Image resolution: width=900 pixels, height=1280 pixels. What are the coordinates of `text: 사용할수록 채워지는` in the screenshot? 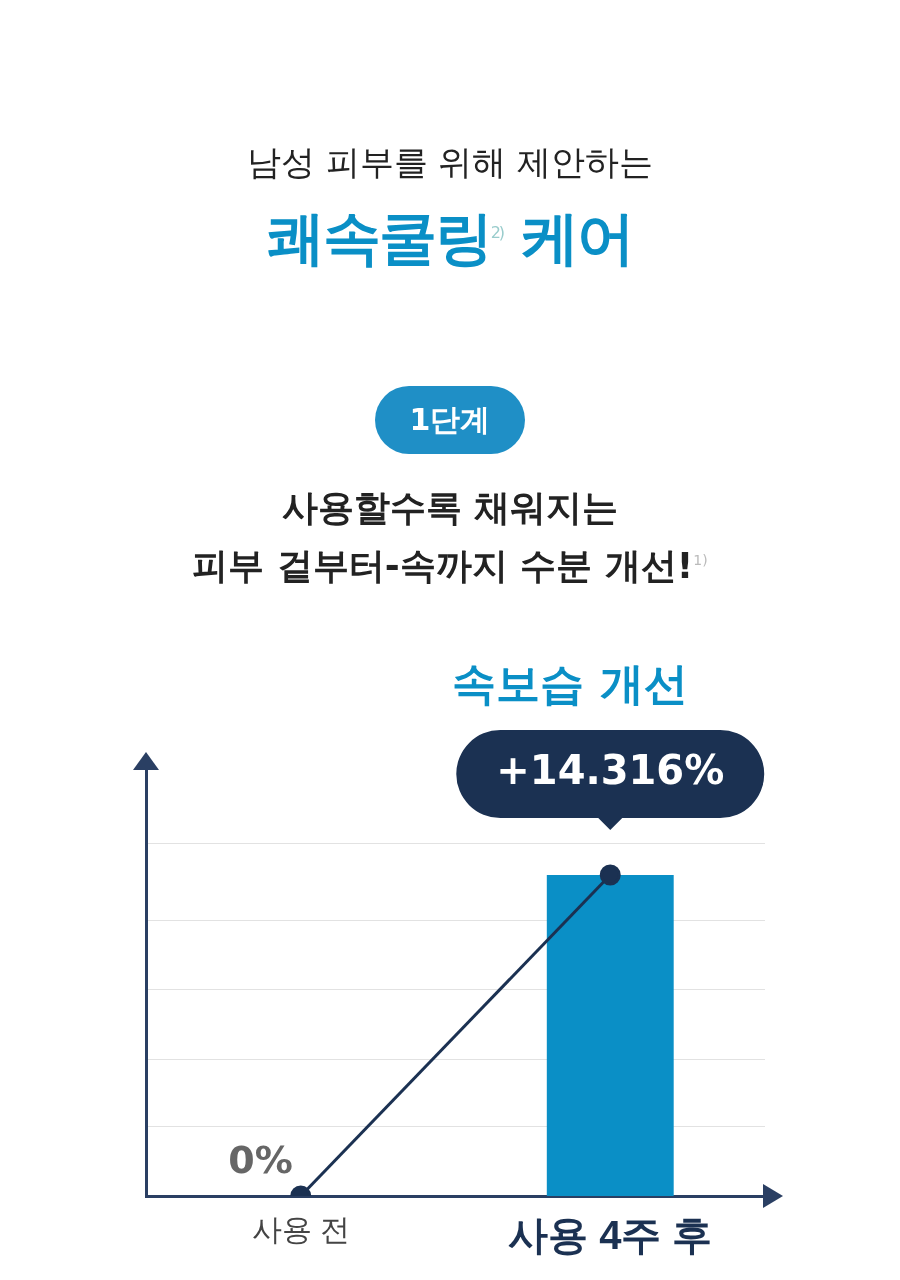 It's located at (450, 508).